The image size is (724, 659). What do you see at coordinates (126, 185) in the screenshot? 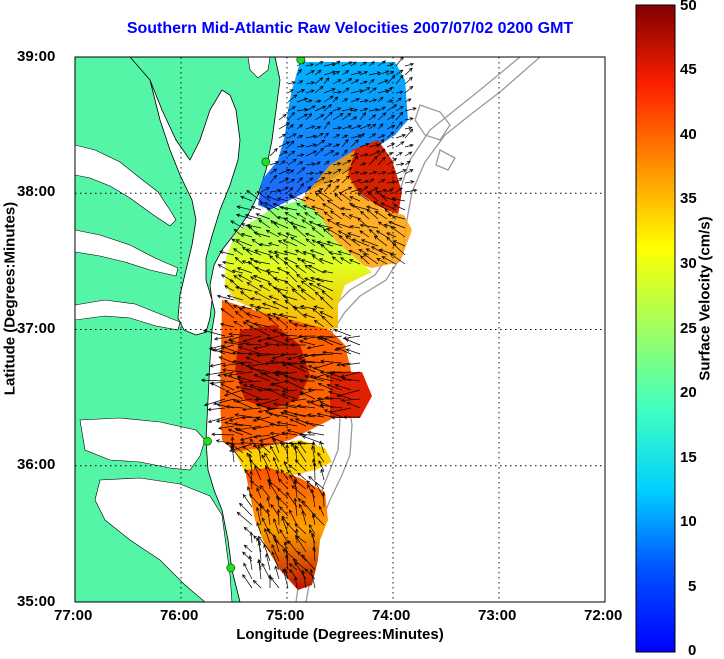
I see `potomac-river` at bounding box center [126, 185].